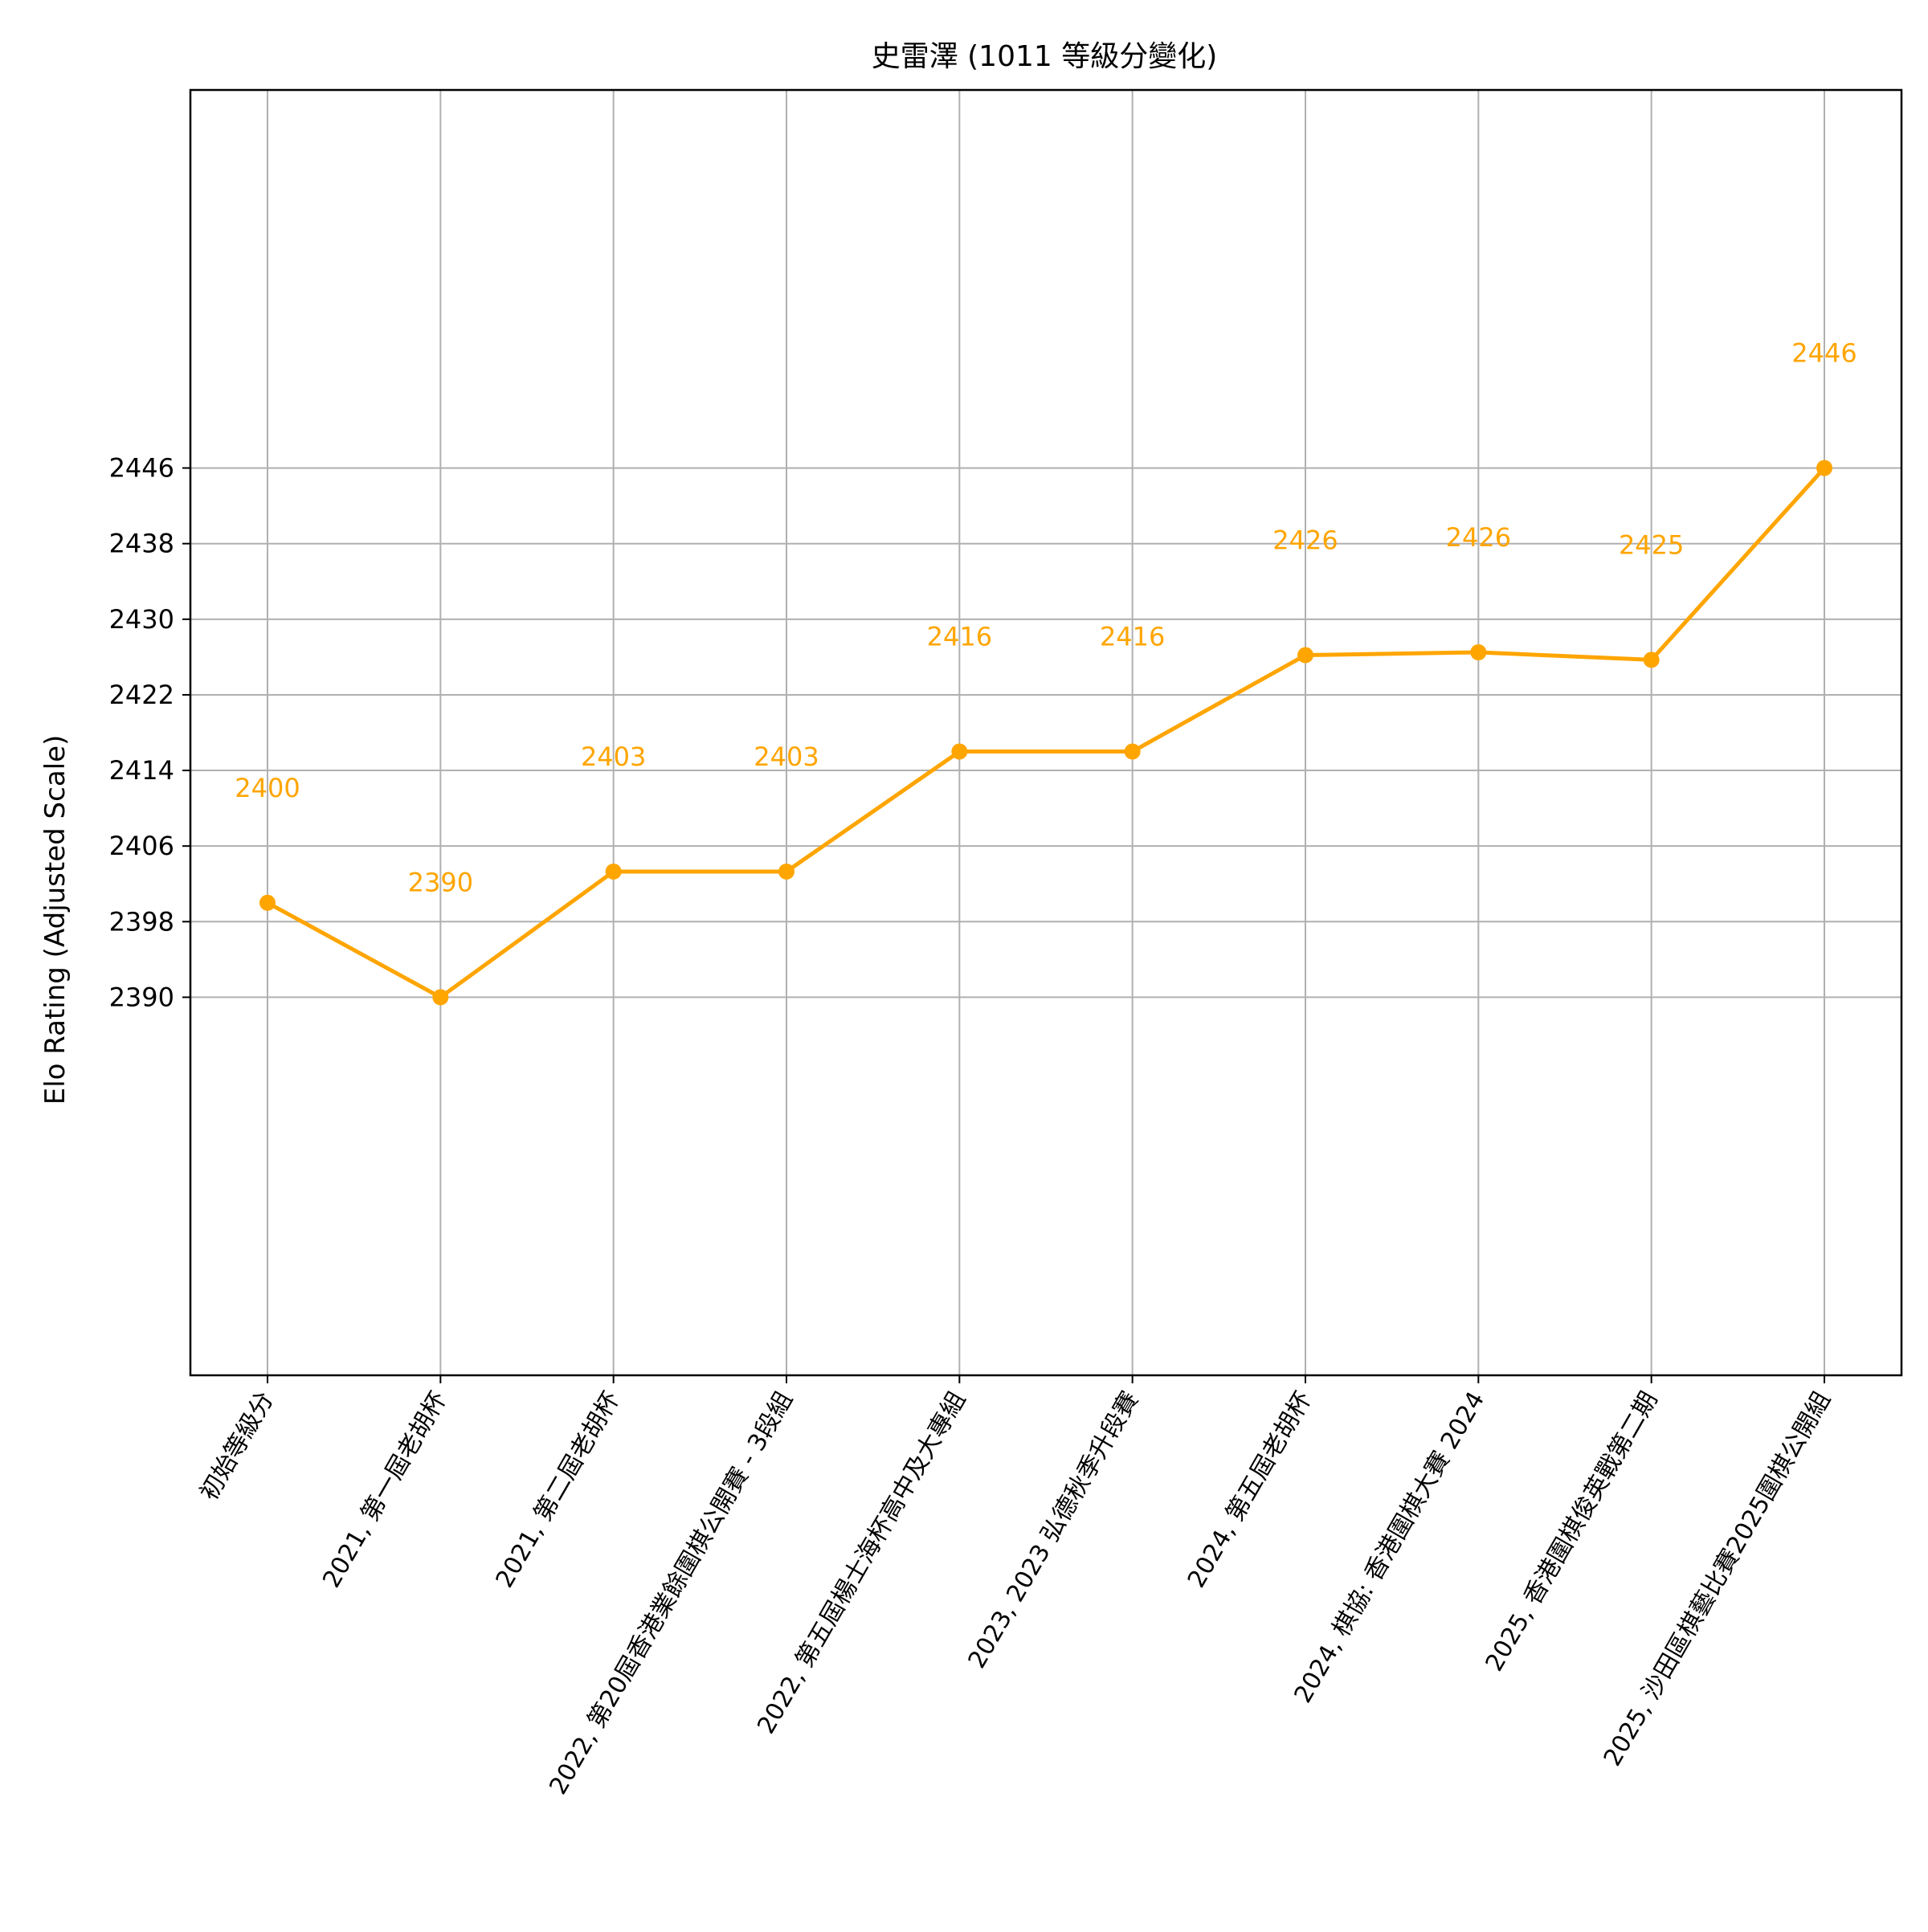 The width and height of the screenshot is (1928, 1932). What do you see at coordinates (1250, 1490) in the screenshot?
I see `x-tick-label: 2024, 第五屆老胡杯` at bounding box center [1250, 1490].